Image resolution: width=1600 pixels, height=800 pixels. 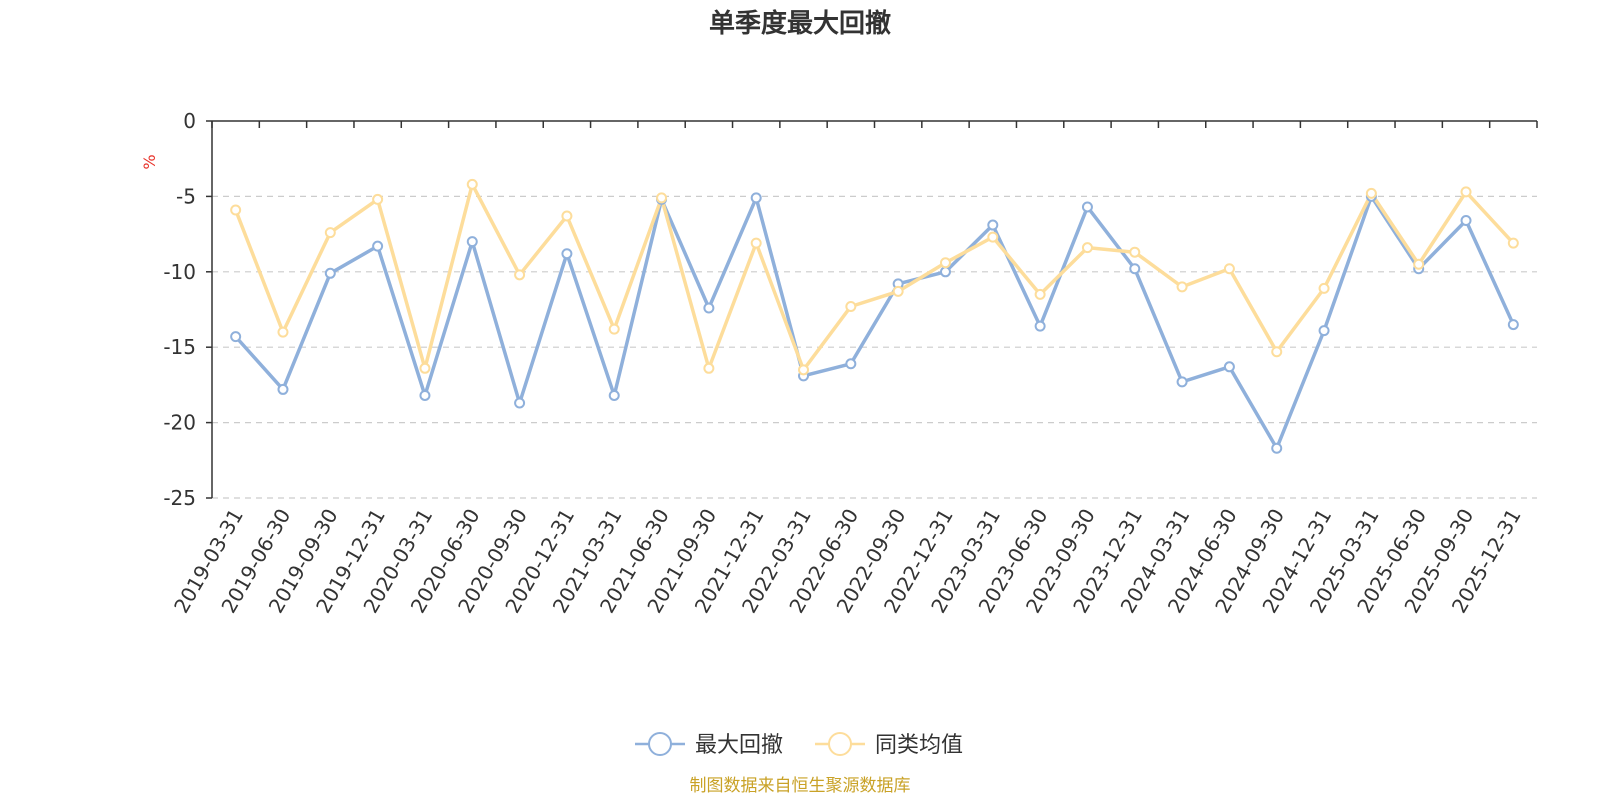 I want to click on y-tick-label: -25, so click(x=179, y=498).